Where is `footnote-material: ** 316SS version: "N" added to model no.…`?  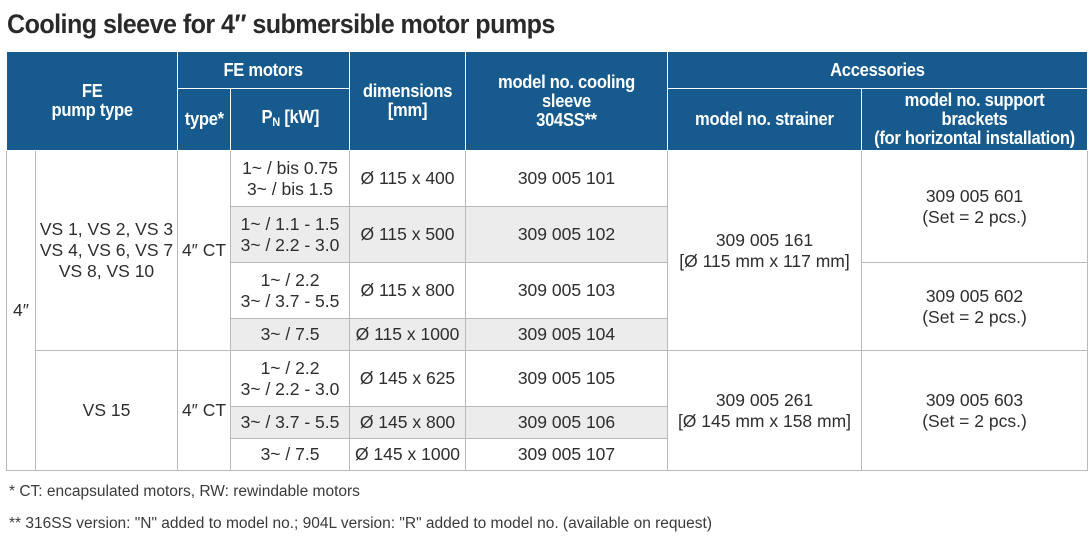 footnote-material: ** 316SS version: "N" added to model no.… is located at coordinates (360, 523).